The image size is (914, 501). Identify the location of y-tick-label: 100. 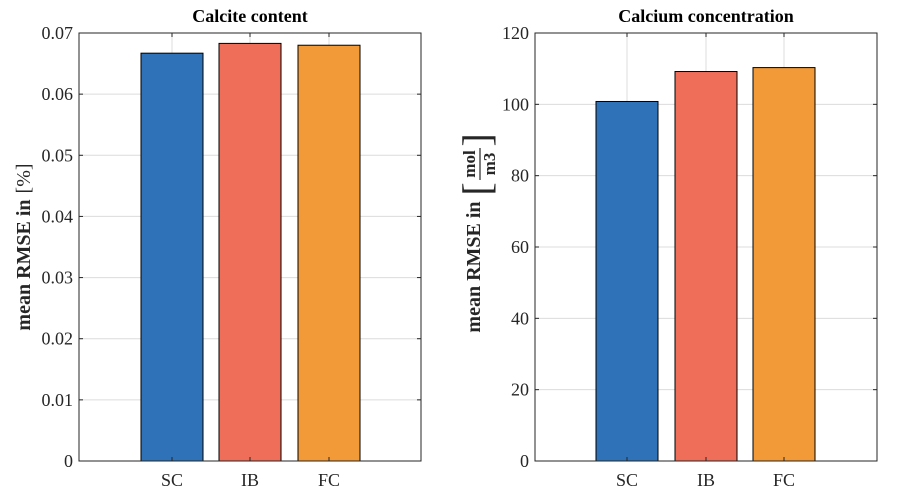
(515, 104).